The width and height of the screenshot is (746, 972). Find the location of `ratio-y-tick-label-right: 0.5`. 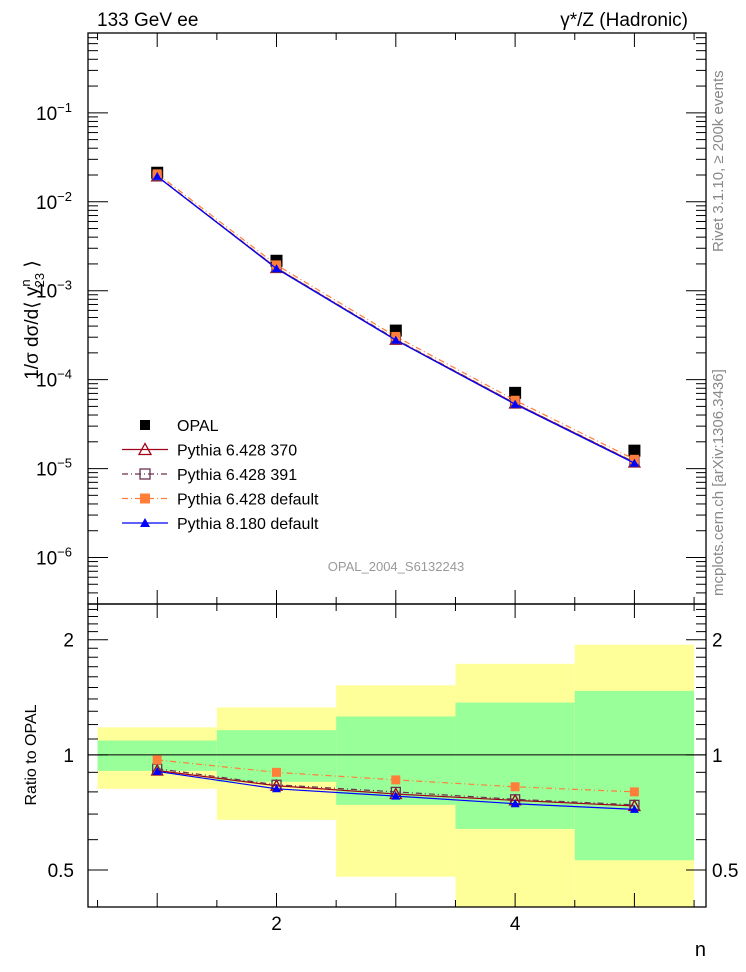

ratio-y-tick-label-right: 0.5 is located at coordinates (725, 871).